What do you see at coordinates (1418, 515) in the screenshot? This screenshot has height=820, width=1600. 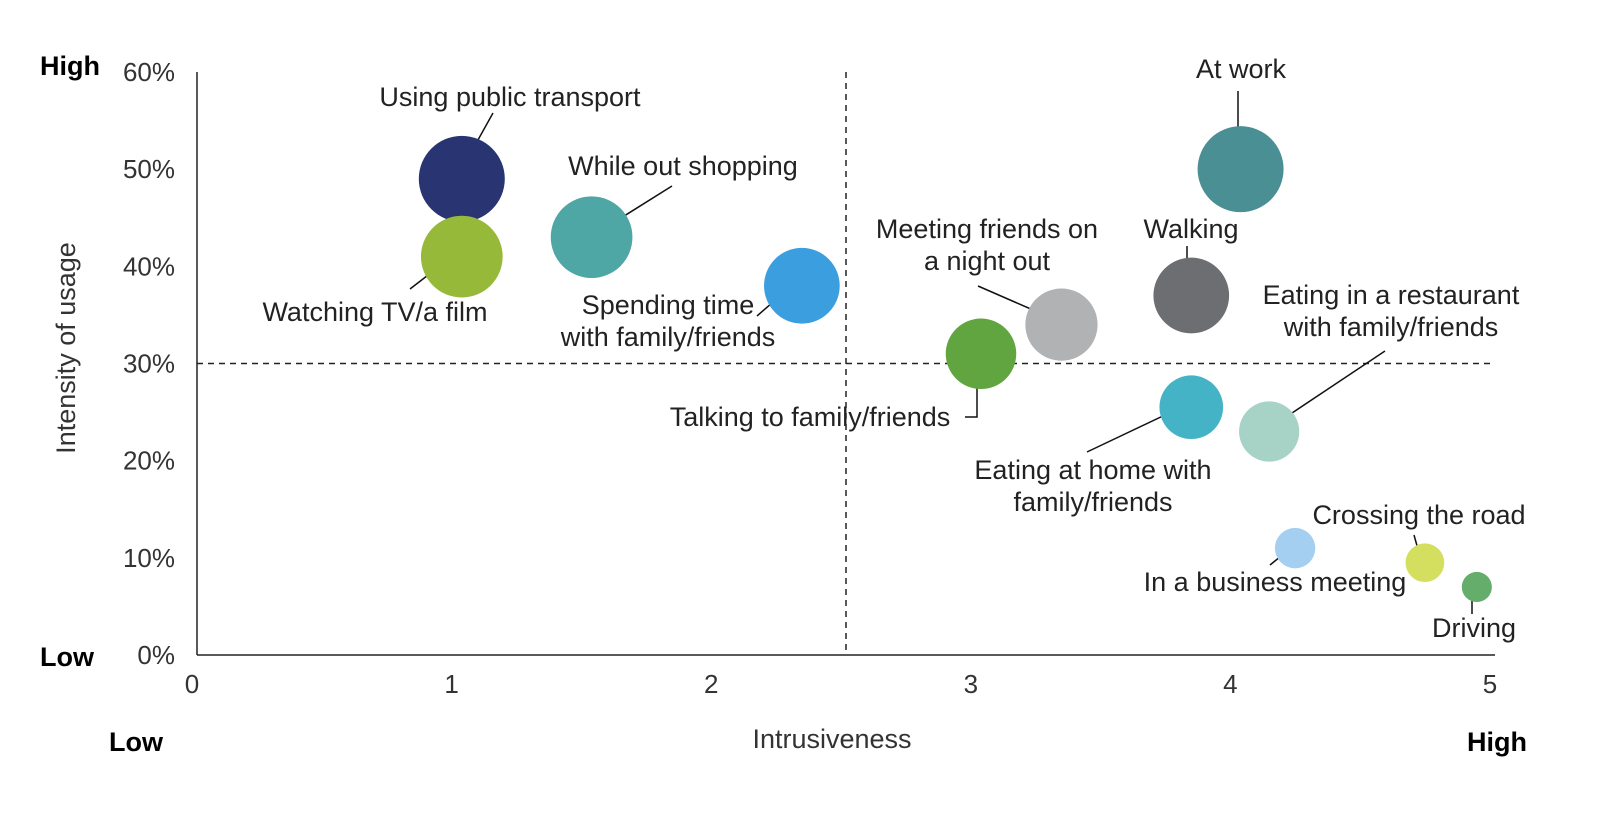 I see `label-crossing-the-road: Crossing the road` at bounding box center [1418, 515].